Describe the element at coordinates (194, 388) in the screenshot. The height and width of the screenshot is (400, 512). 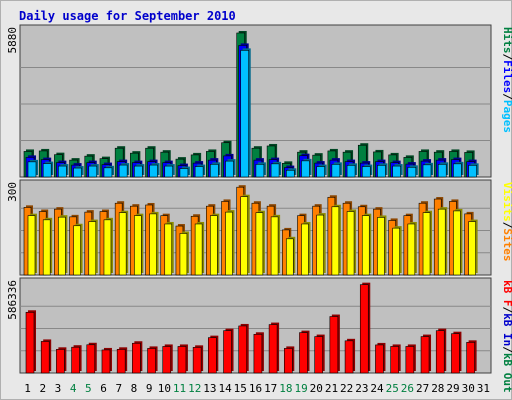
I see `x-tick-label: 12` at that location.